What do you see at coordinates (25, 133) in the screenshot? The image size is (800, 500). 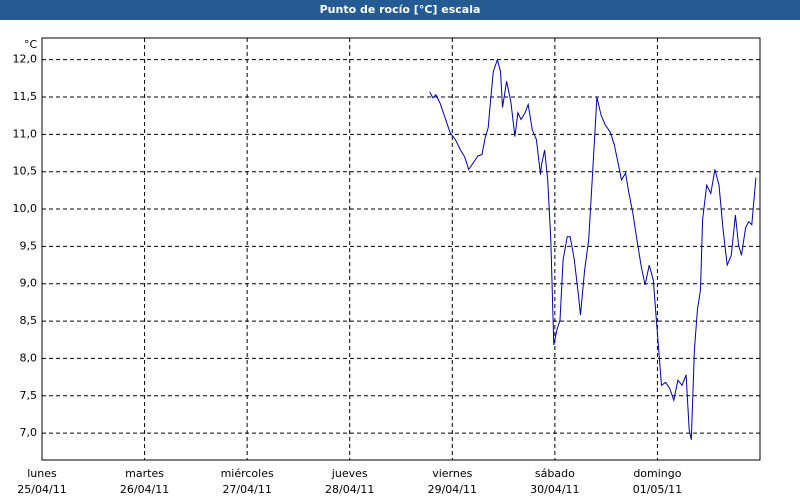 I see `y-tick-label: 11,0` at bounding box center [25, 133].